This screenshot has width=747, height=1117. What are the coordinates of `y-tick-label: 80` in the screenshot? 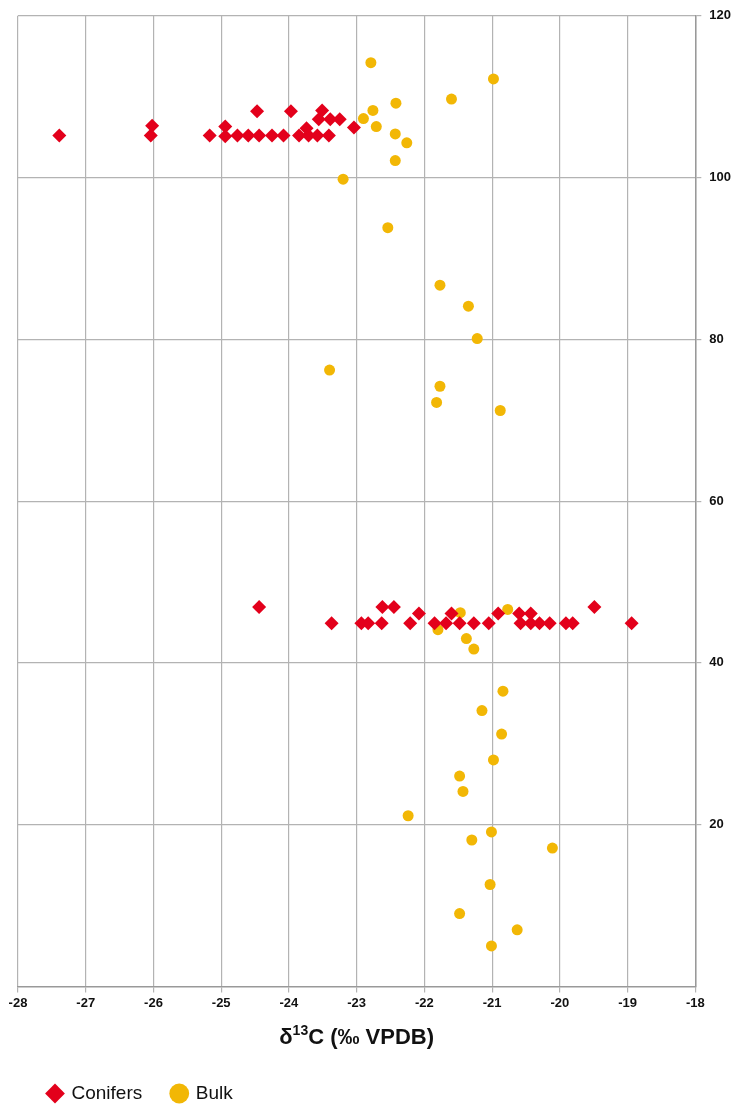 It's located at (716, 338).